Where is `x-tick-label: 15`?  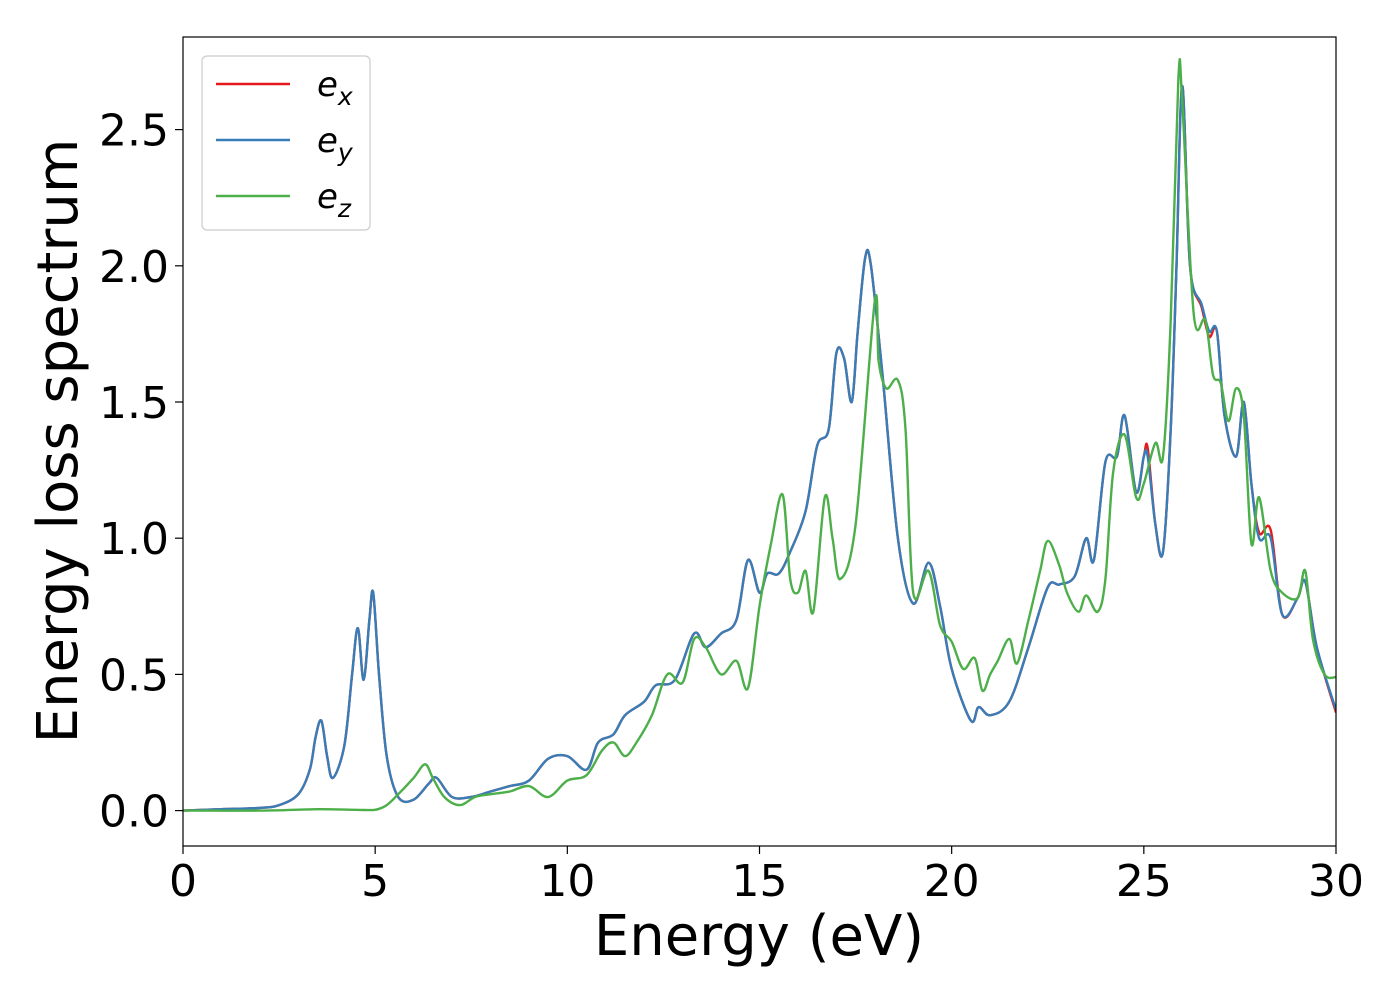 x-tick-label: 15 is located at coordinates (760, 881).